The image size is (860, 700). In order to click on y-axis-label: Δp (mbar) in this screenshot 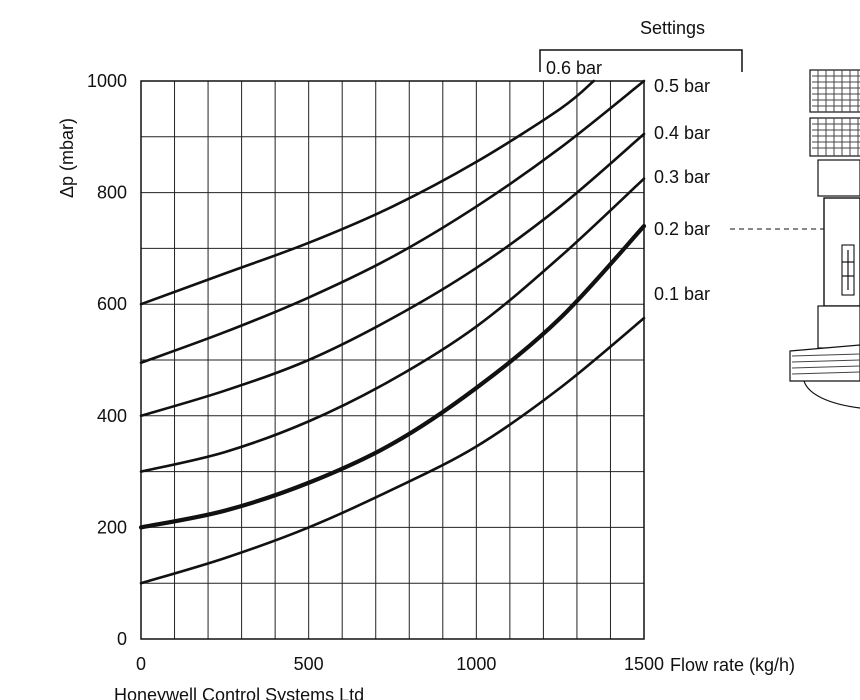, I will do `click(67, 158)`.